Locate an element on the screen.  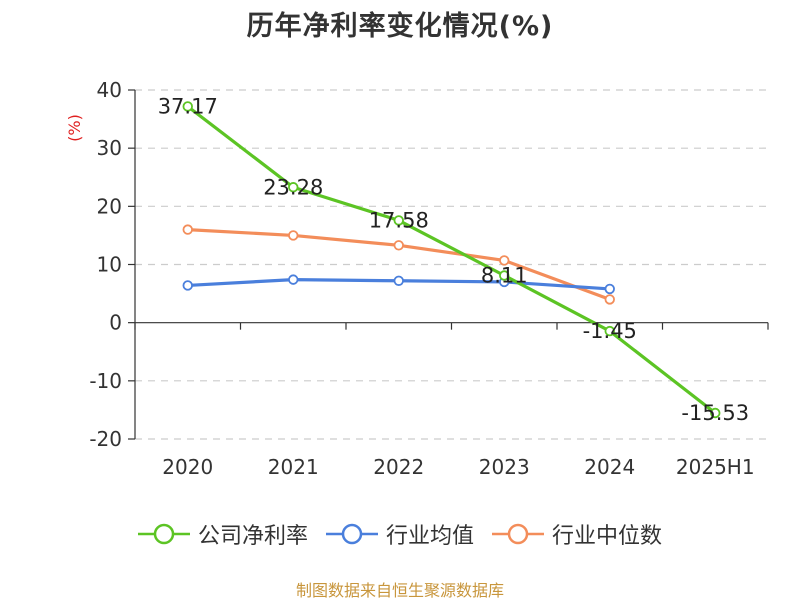
y-tick-label: -10 is located at coordinates (105, 381).